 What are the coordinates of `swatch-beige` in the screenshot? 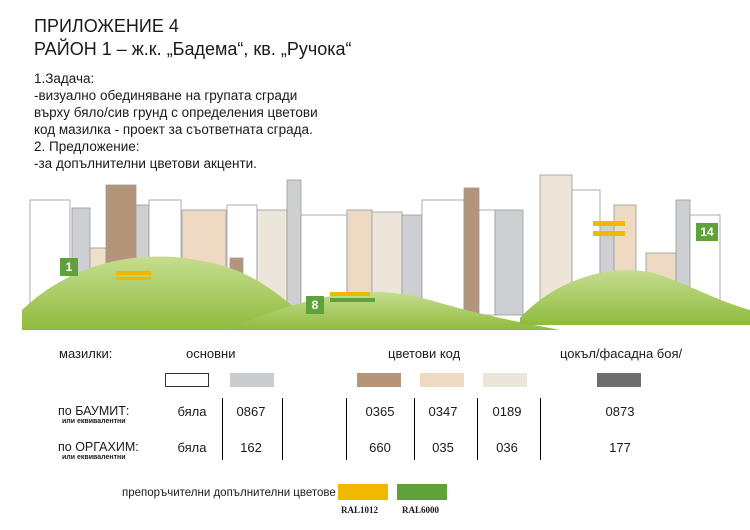 It's located at (442, 380).